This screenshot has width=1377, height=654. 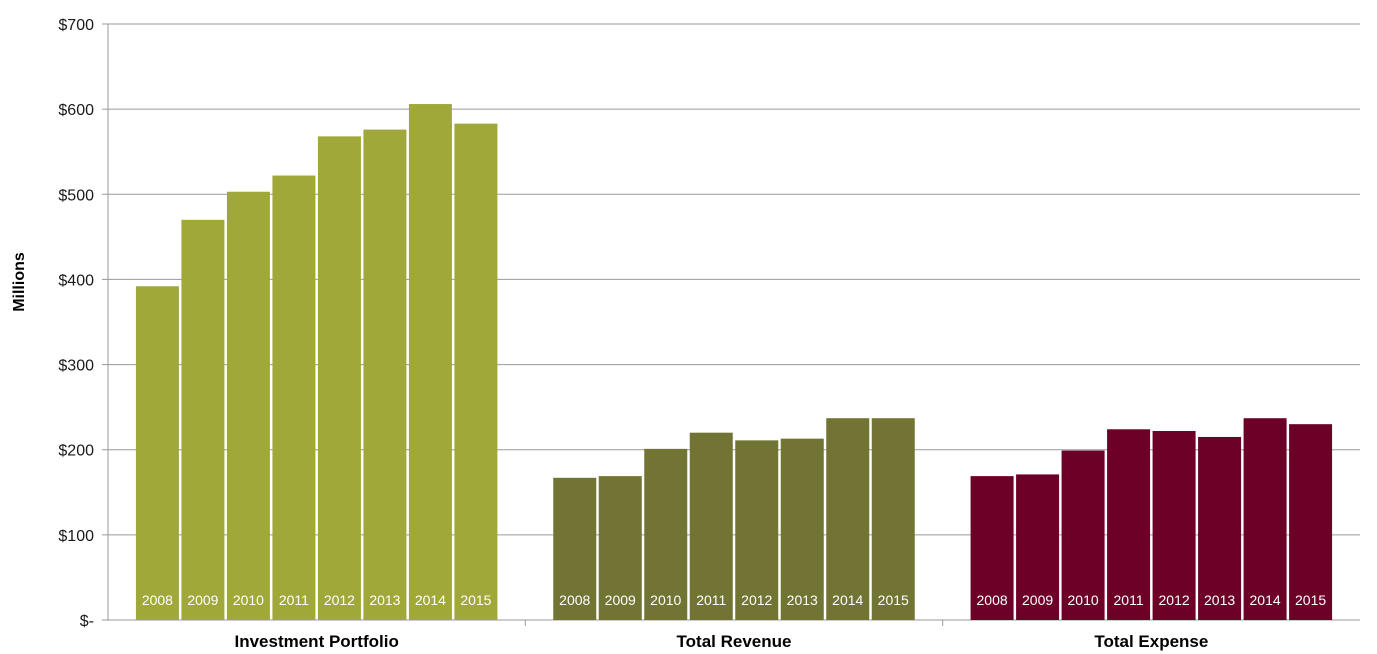 I want to click on y-tick-label: $300, so click(x=76, y=366).